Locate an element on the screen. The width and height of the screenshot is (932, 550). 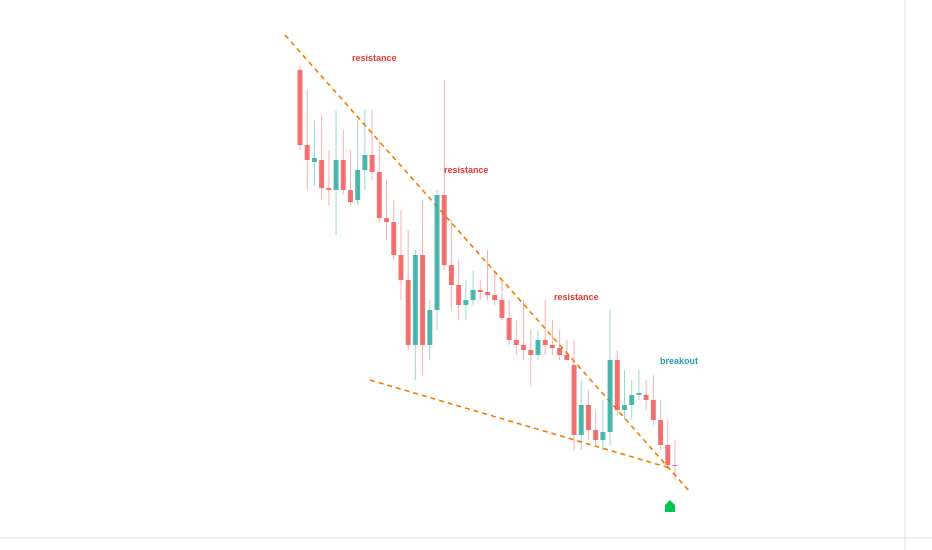
trend-line is located at coordinates (520, 424).